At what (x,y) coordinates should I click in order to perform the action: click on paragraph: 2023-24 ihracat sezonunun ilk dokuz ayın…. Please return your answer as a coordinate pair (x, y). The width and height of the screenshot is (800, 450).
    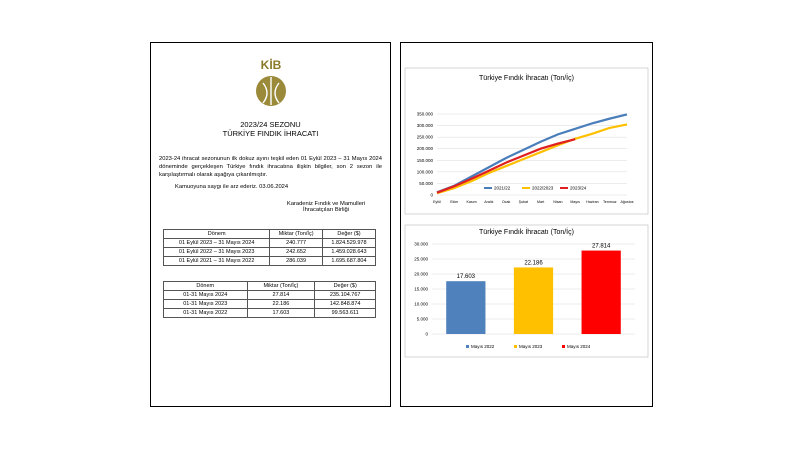
    Looking at the image, I should click on (270, 167).